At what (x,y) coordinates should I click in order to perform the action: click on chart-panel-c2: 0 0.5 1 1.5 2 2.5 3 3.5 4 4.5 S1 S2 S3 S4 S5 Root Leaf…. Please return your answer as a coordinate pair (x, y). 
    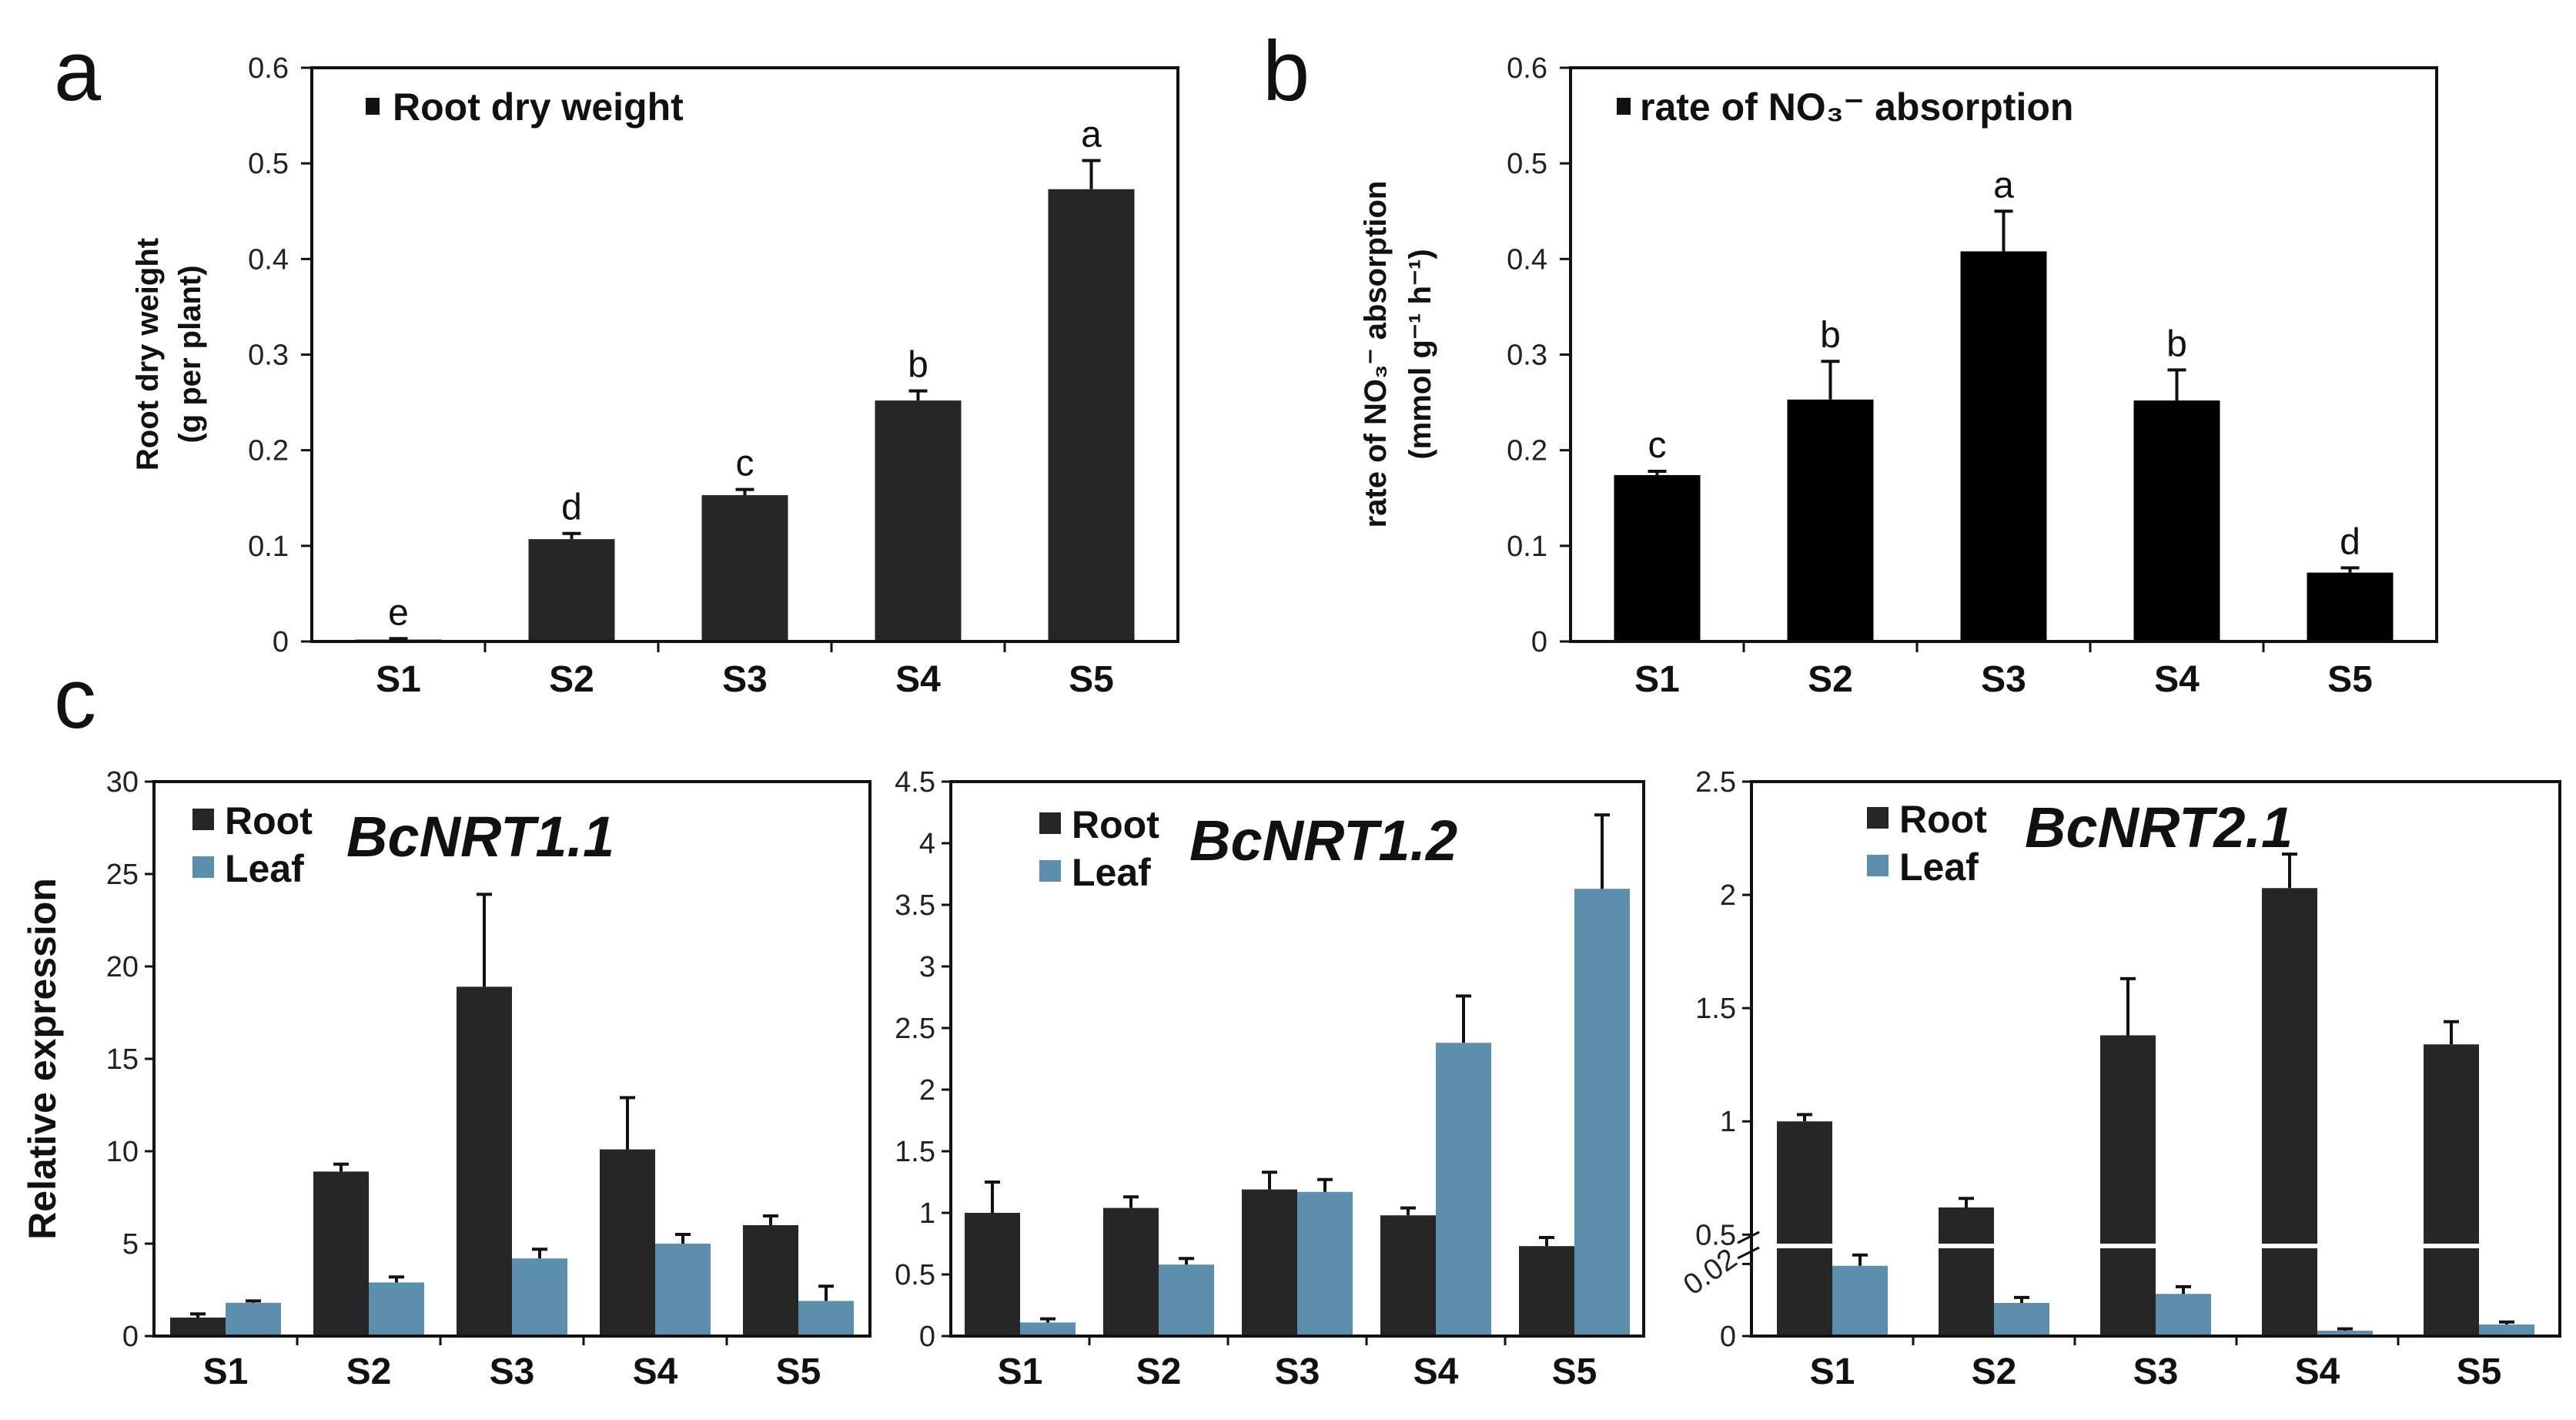
    Looking at the image, I should click on (1270, 1079).